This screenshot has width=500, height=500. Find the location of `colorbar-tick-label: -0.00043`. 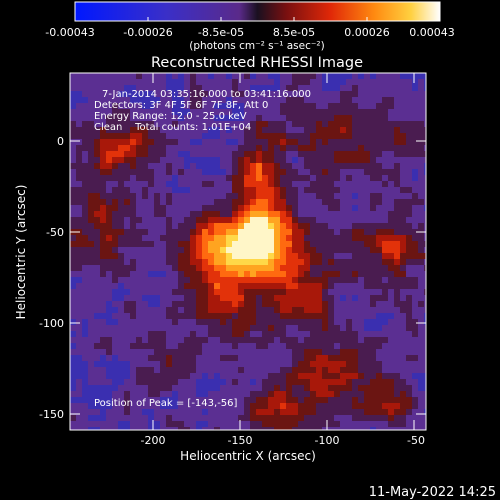

colorbar-tick-label: -0.00043 is located at coordinates (69, 32).